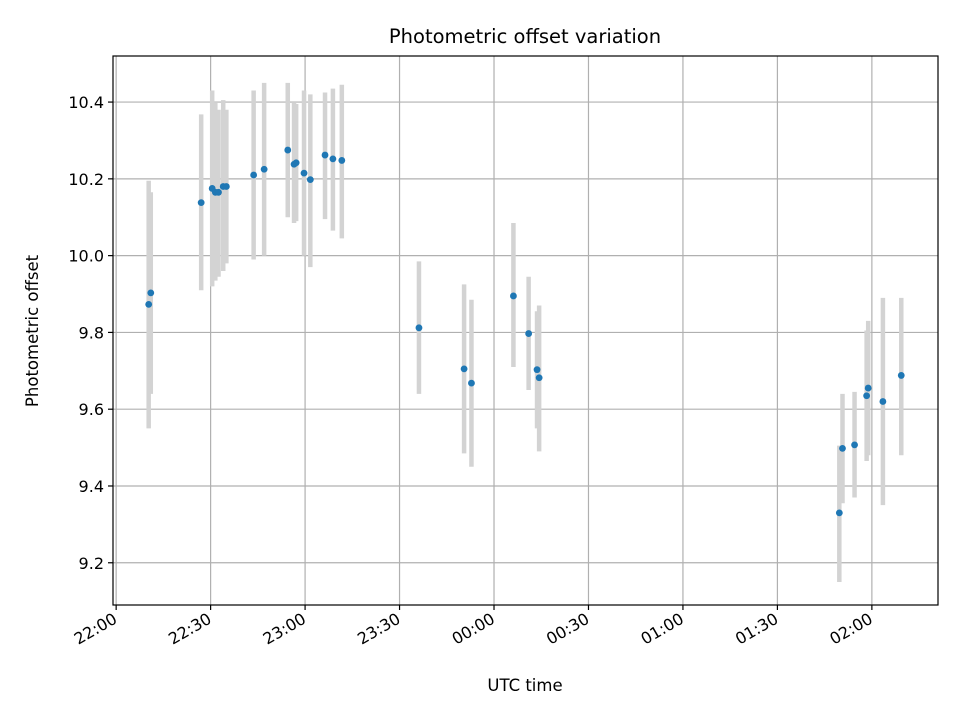 Image resolution: width=960 pixels, height=720 pixels. What do you see at coordinates (525, 36) in the screenshot?
I see `chart-title: Photometric offset variation` at bounding box center [525, 36].